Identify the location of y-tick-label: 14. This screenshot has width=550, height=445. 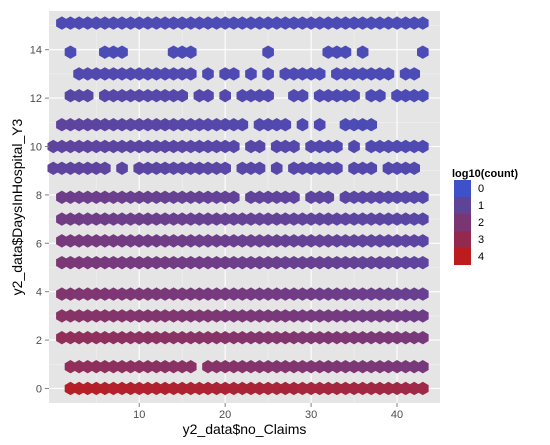
(36, 51).